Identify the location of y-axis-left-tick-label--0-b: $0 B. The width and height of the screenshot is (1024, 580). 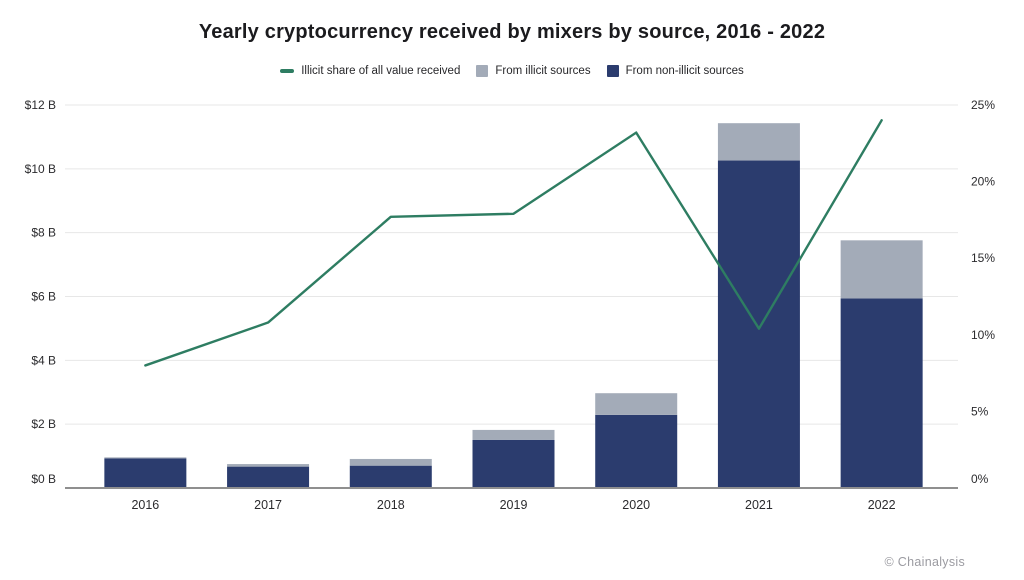
(43, 479).